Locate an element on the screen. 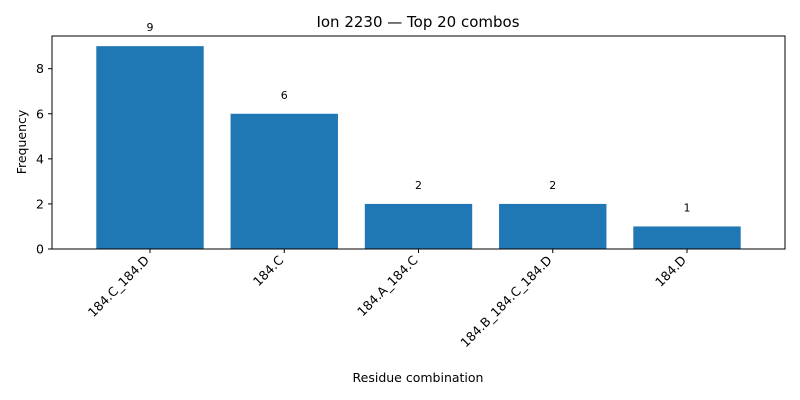  x-tick-label: 184.A_184.C is located at coordinates (387, 285).